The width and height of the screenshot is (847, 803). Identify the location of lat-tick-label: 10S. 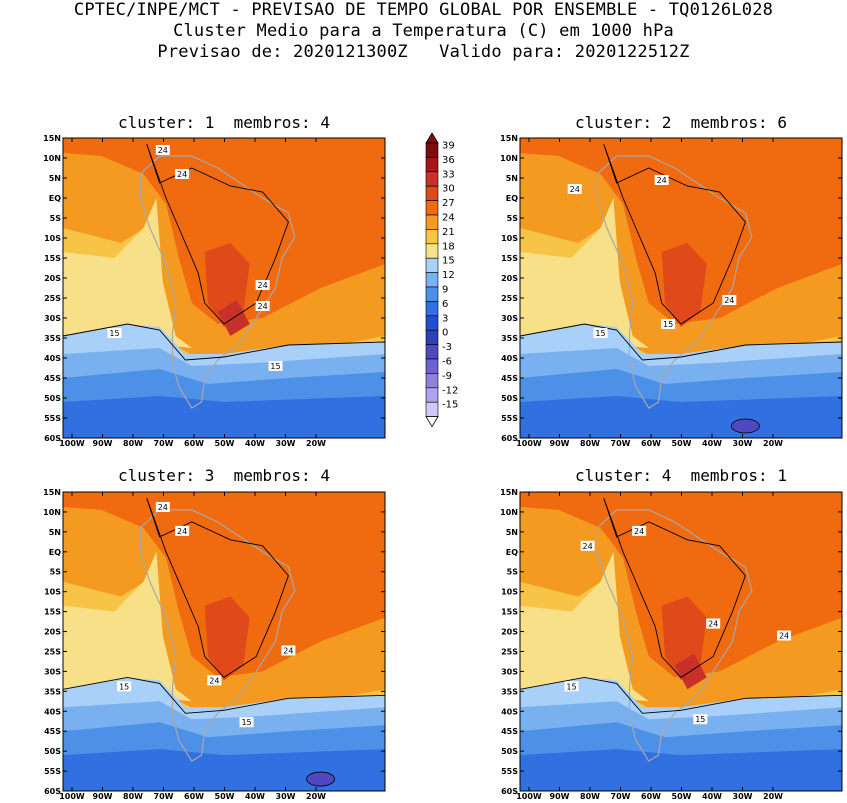
(52, 238).